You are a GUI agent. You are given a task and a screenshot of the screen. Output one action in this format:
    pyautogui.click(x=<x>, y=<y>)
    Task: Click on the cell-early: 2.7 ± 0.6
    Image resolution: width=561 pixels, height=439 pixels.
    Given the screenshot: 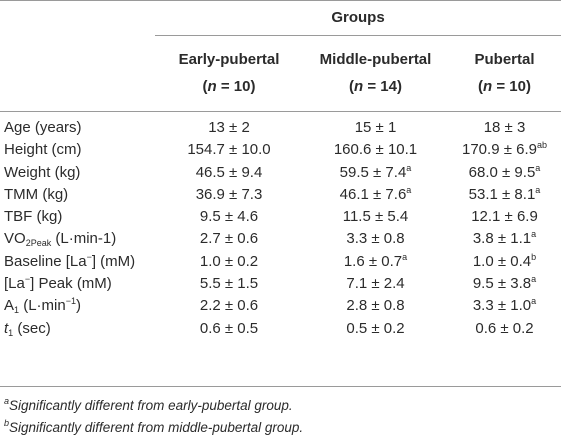 What is the action you would take?
    pyautogui.click(x=229, y=239)
    